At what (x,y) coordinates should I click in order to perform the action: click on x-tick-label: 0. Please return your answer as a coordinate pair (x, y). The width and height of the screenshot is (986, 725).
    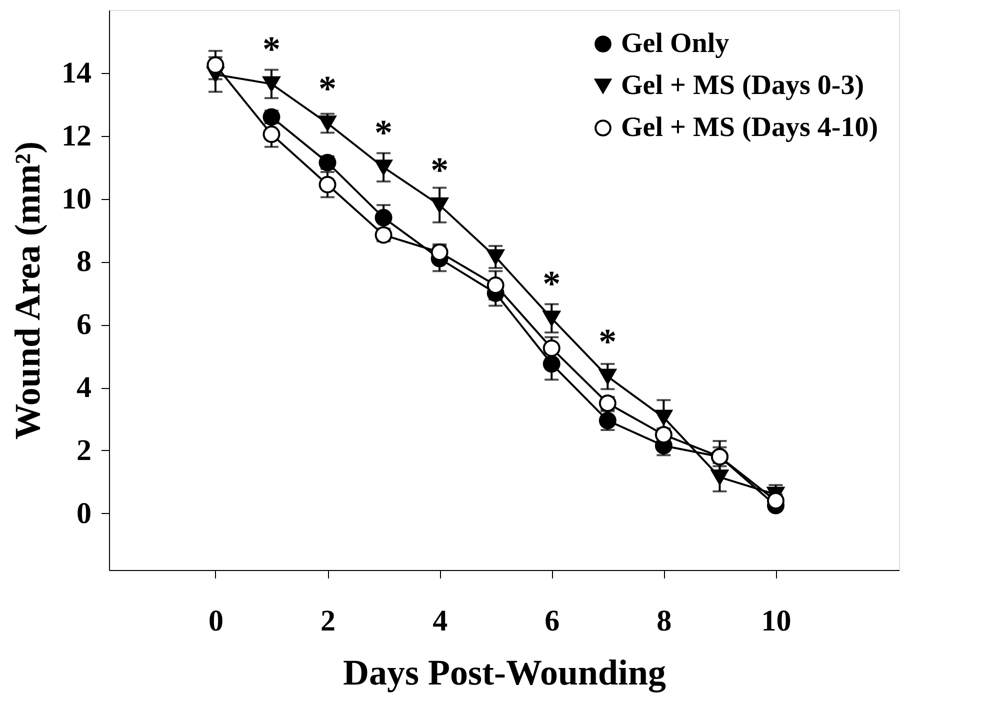
    Looking at the image, I should click on (216, 621).